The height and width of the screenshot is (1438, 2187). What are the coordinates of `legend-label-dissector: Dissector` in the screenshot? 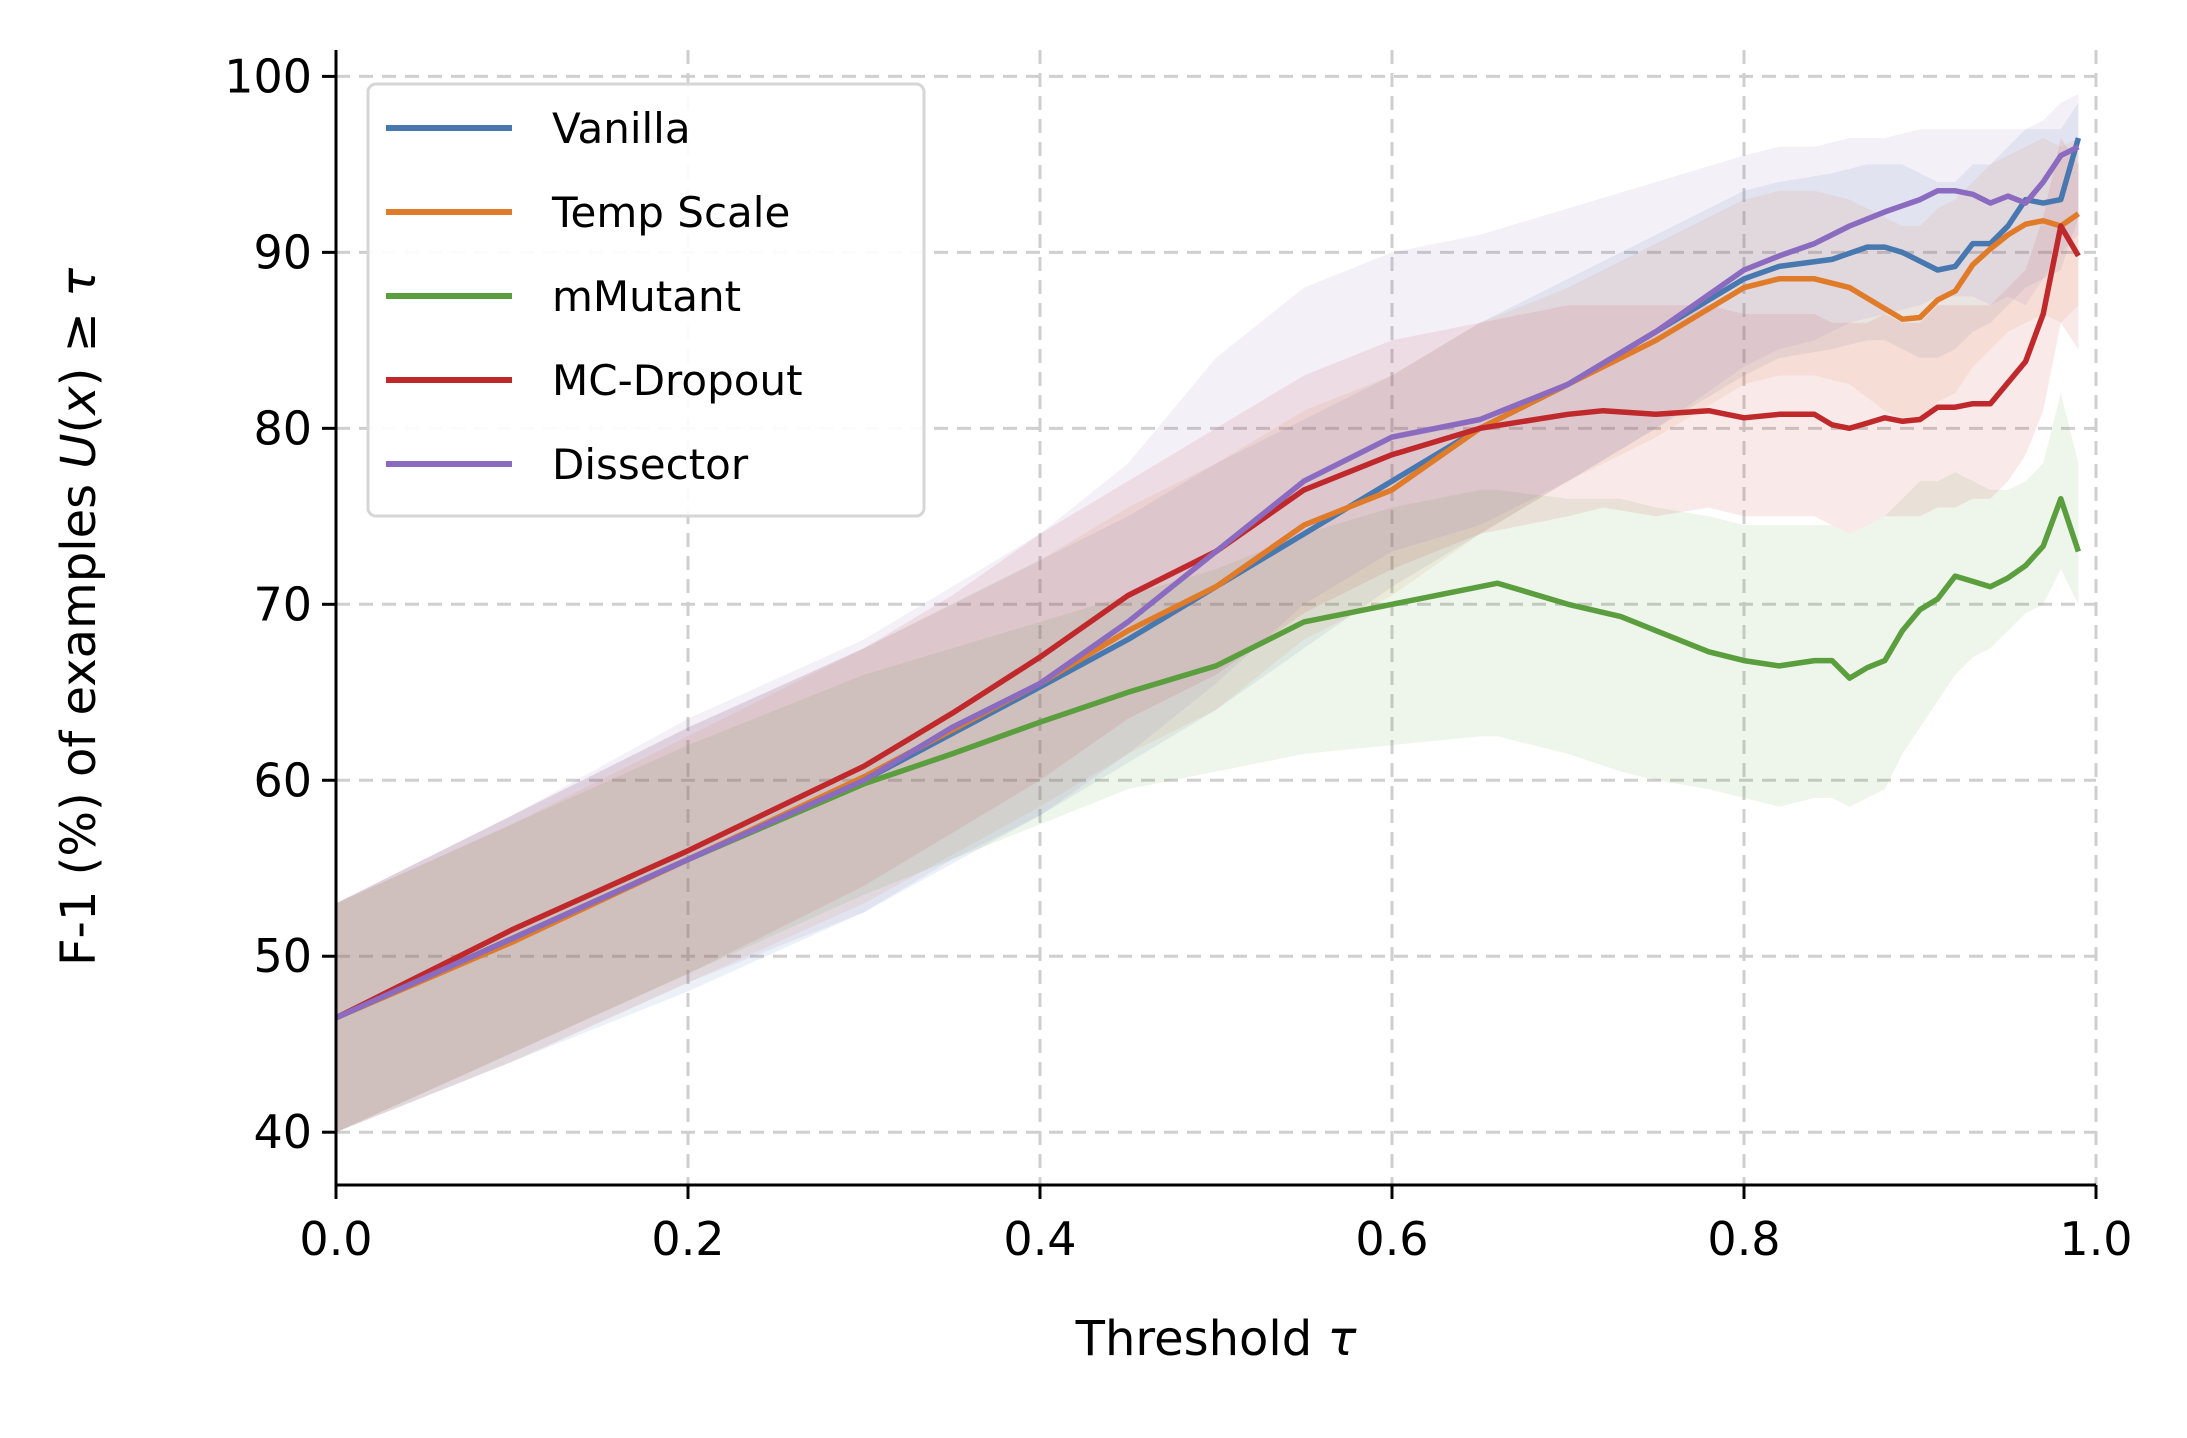 It's located at (650, 464).